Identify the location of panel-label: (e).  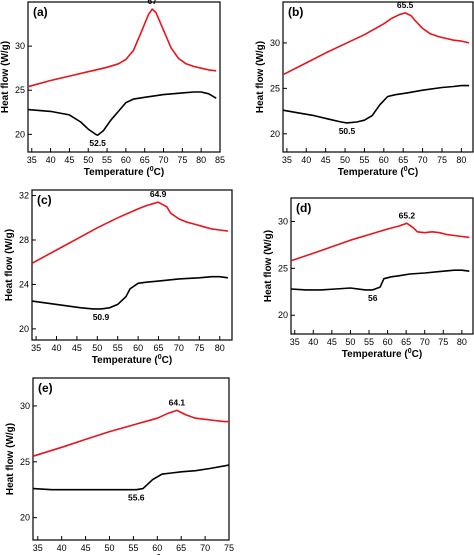
(45, 388).